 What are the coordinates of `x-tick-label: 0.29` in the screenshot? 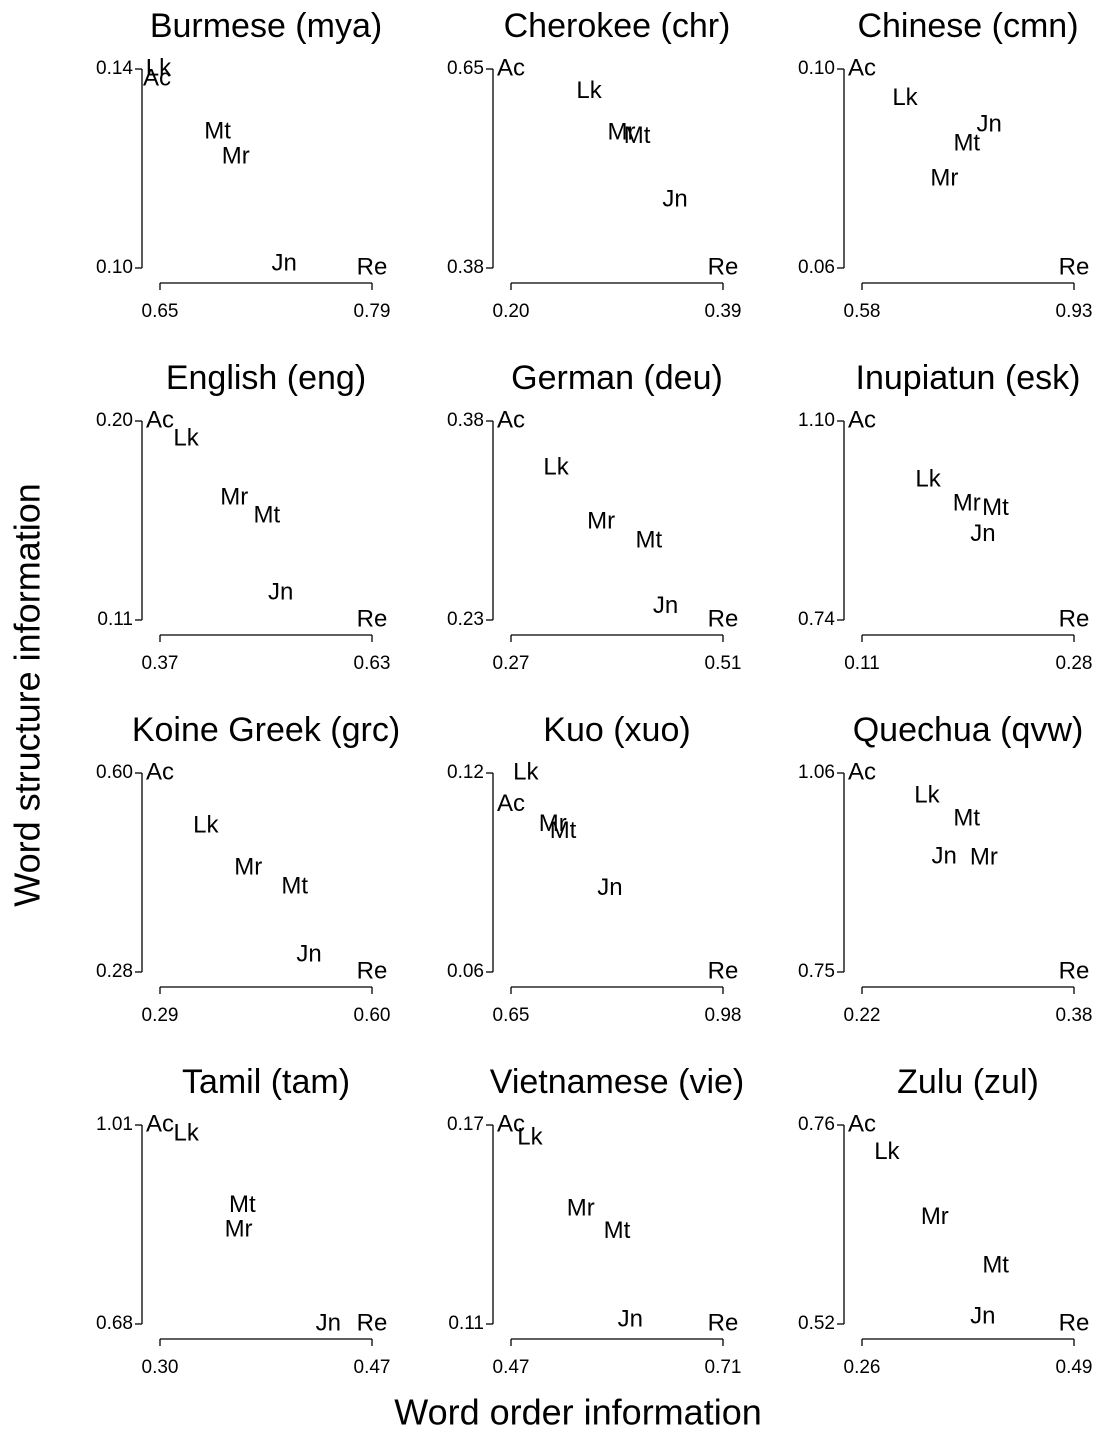 It's located at (160, 1015).